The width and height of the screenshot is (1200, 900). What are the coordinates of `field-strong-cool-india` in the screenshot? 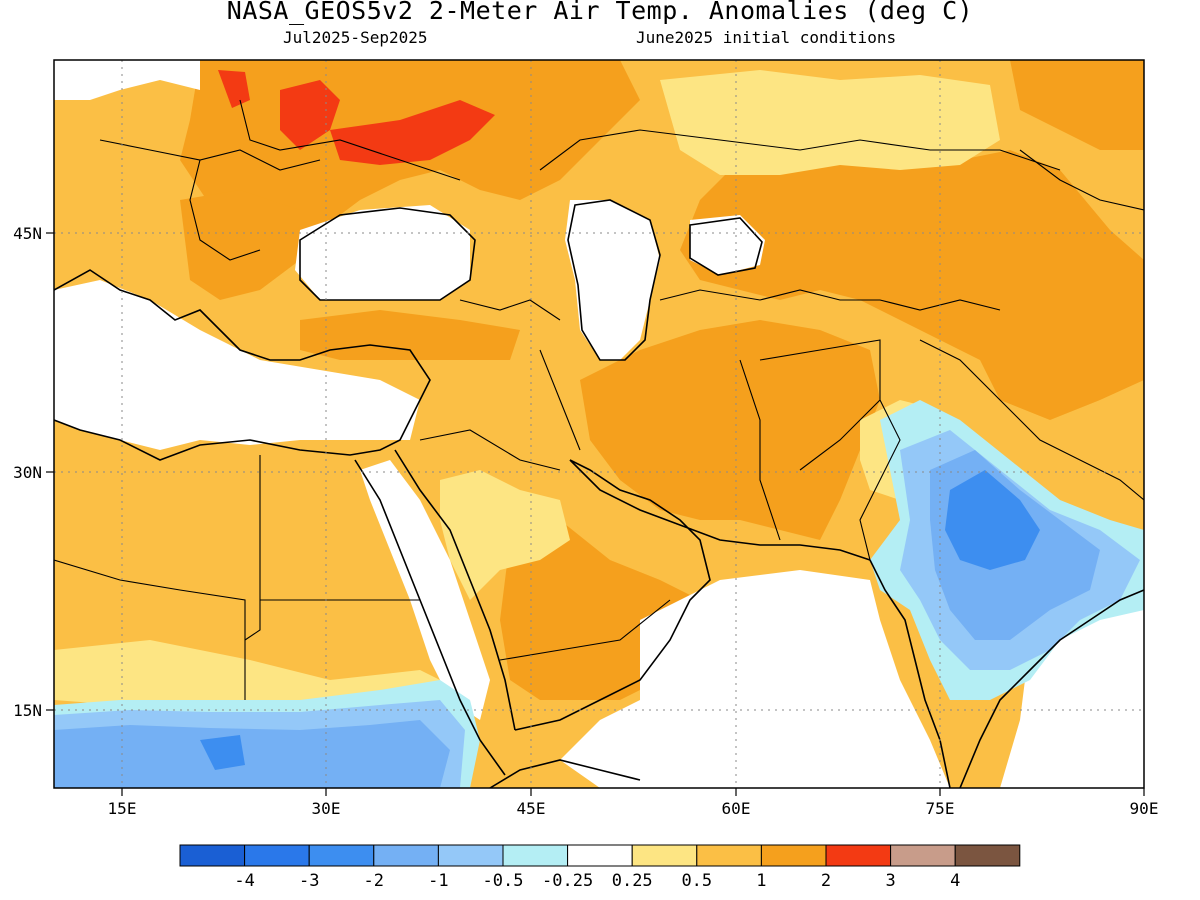 It's located at (992, 520).